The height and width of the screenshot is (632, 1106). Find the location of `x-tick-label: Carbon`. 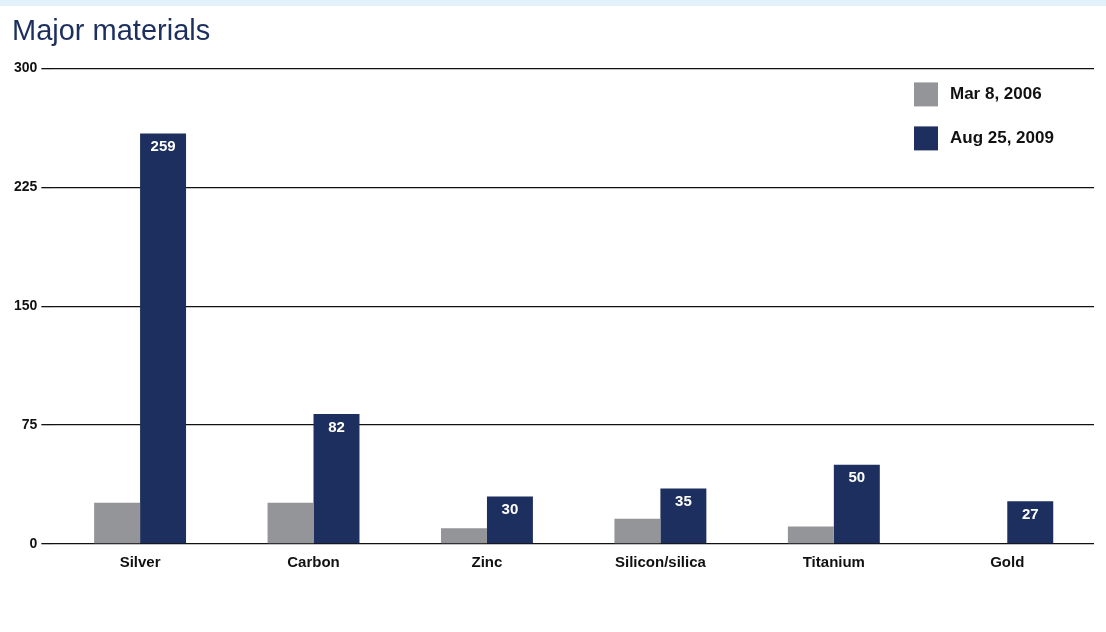

x-tick-label: Carbon is located at coordinates (313, 562).